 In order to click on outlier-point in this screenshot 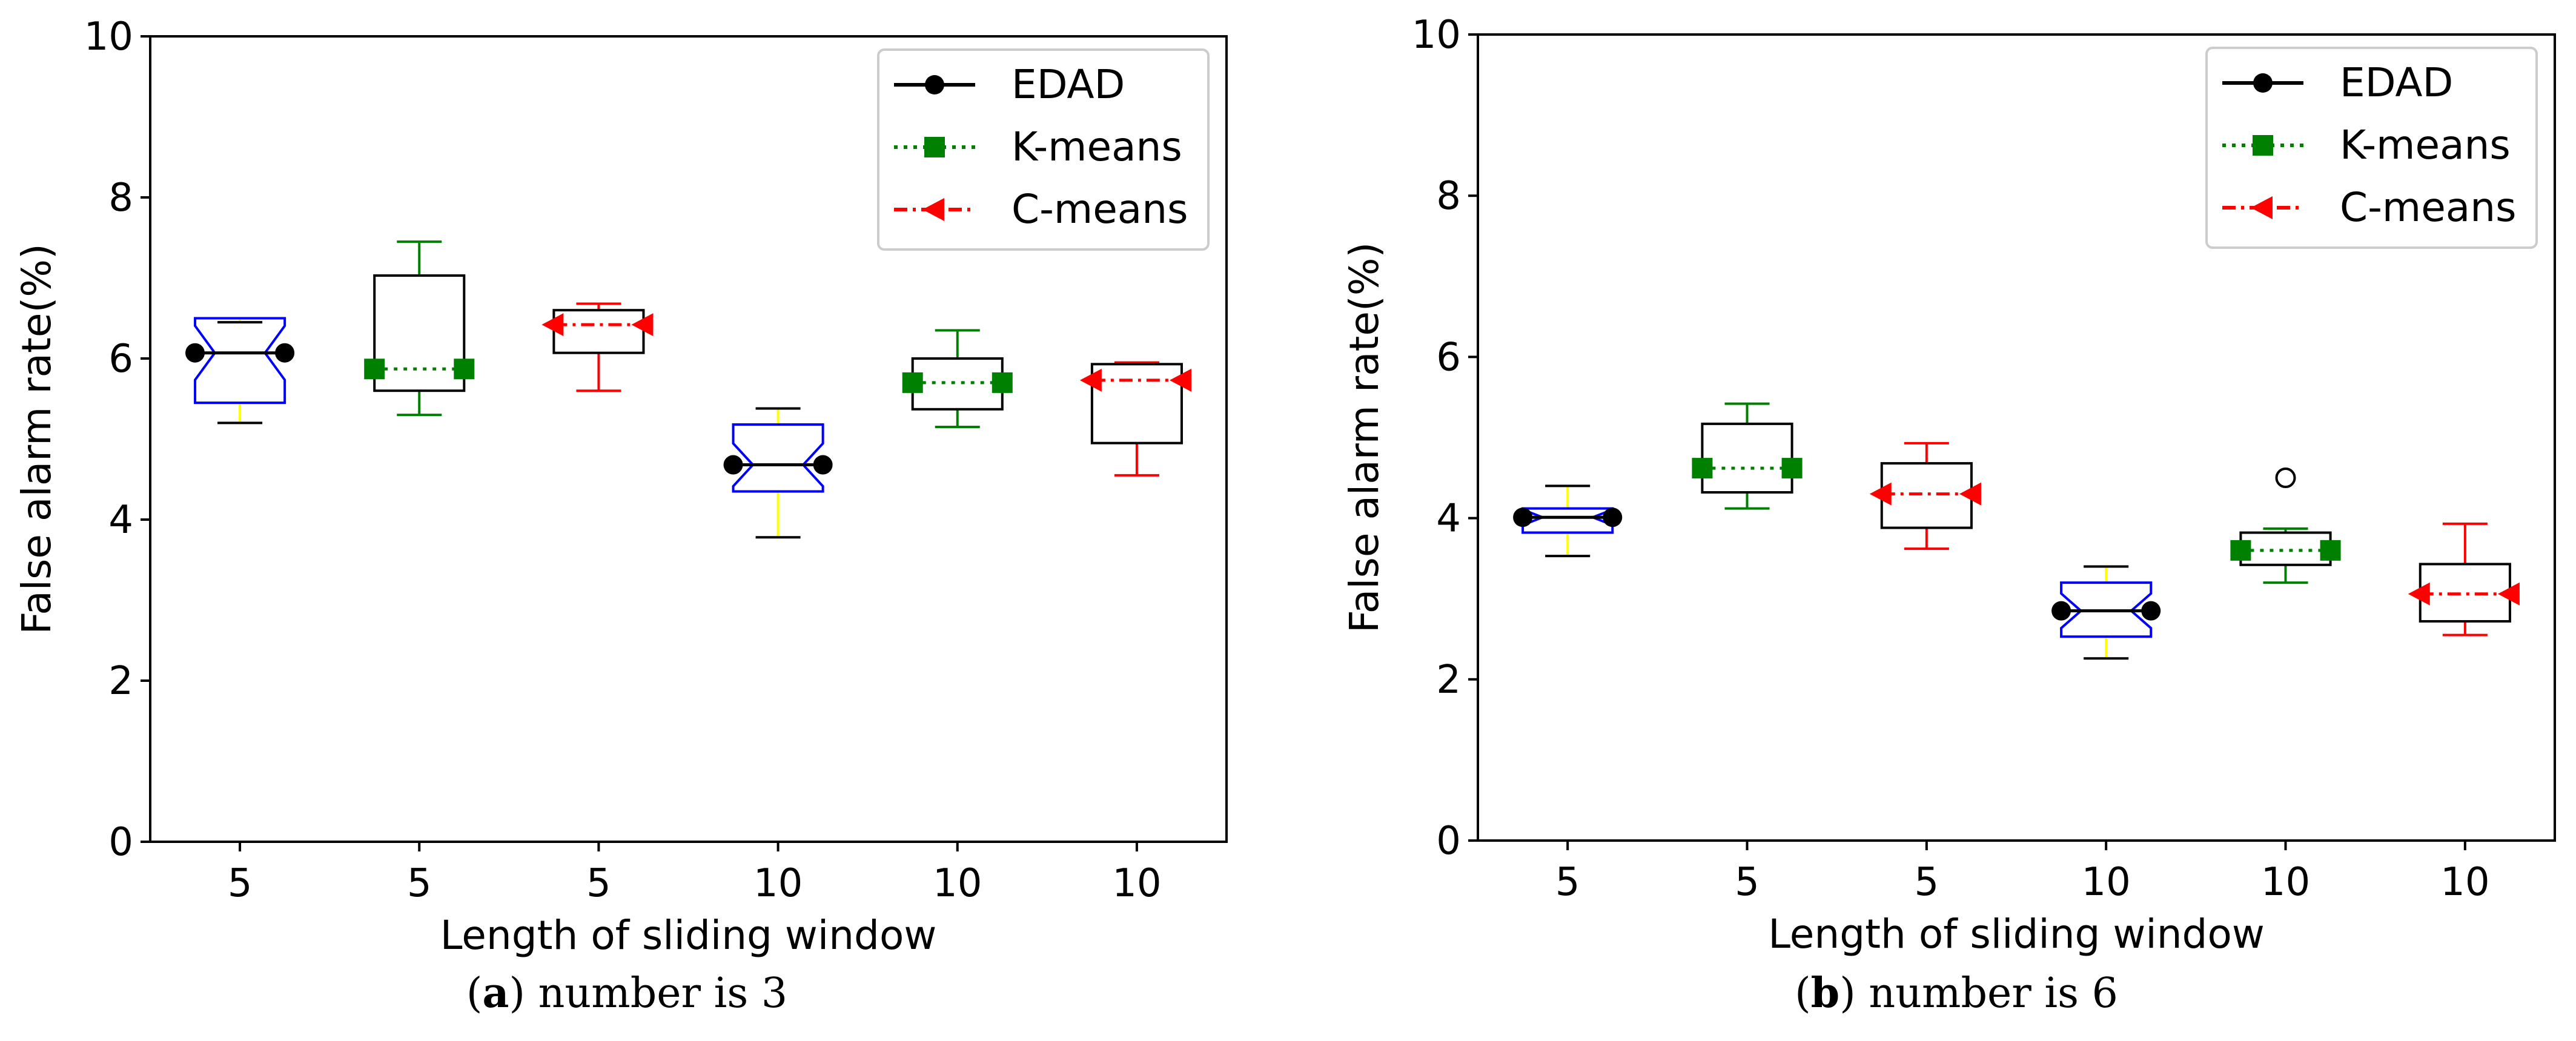, I will do `click(2285, 478)`.